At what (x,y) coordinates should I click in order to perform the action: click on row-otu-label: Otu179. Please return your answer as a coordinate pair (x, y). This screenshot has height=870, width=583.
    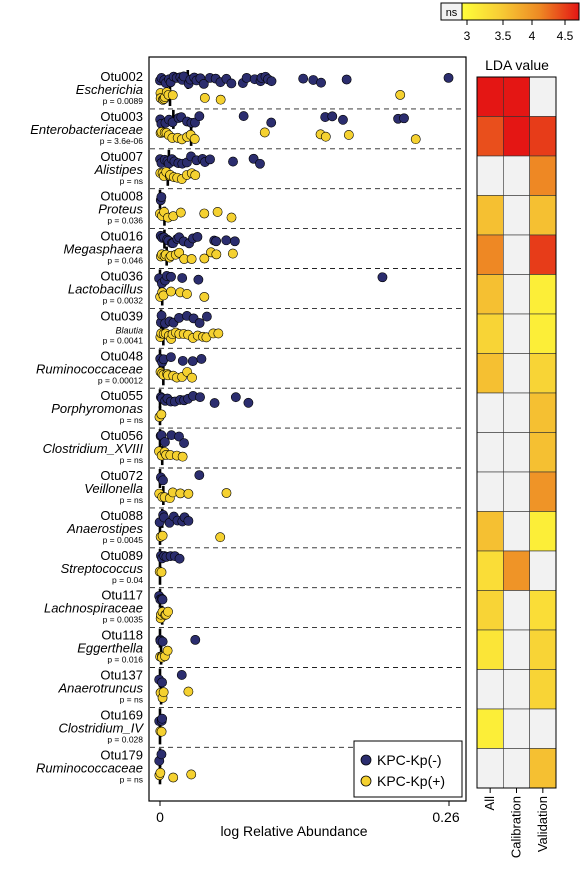
    Looking at the image, I should click on (121, 754).